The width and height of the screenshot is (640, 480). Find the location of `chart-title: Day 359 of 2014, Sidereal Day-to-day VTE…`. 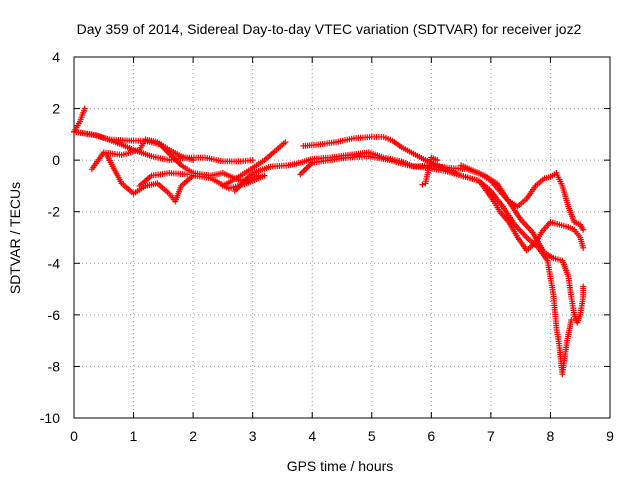

chart-title: Day 359 of 2014, Sidereal Day-to-day VTE… is located at coordinates (329, 29).